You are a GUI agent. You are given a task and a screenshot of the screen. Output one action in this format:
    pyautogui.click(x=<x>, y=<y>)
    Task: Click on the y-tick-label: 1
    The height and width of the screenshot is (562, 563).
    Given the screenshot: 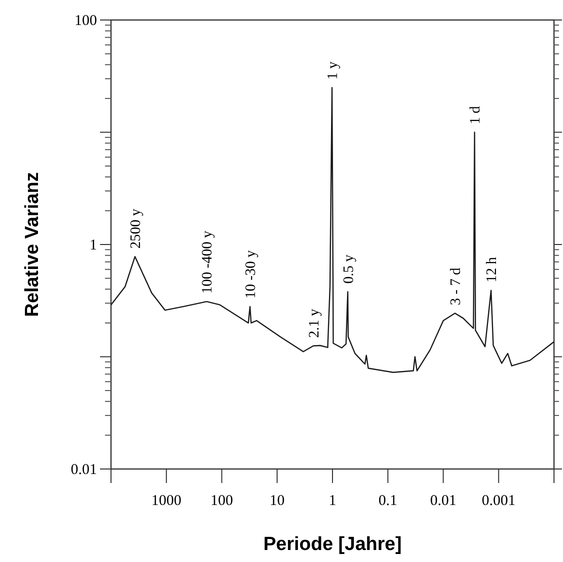 What is the action you would take?
    pyautogui.click(x=93, y=246)
    